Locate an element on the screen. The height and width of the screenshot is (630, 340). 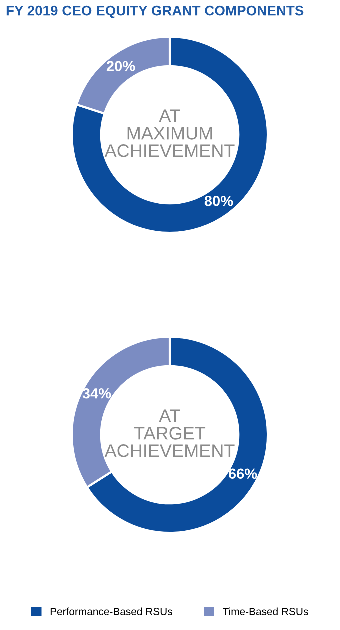
text: AT MAXIMUM ACHIEVEMENT is located at coordinates (169, 134).